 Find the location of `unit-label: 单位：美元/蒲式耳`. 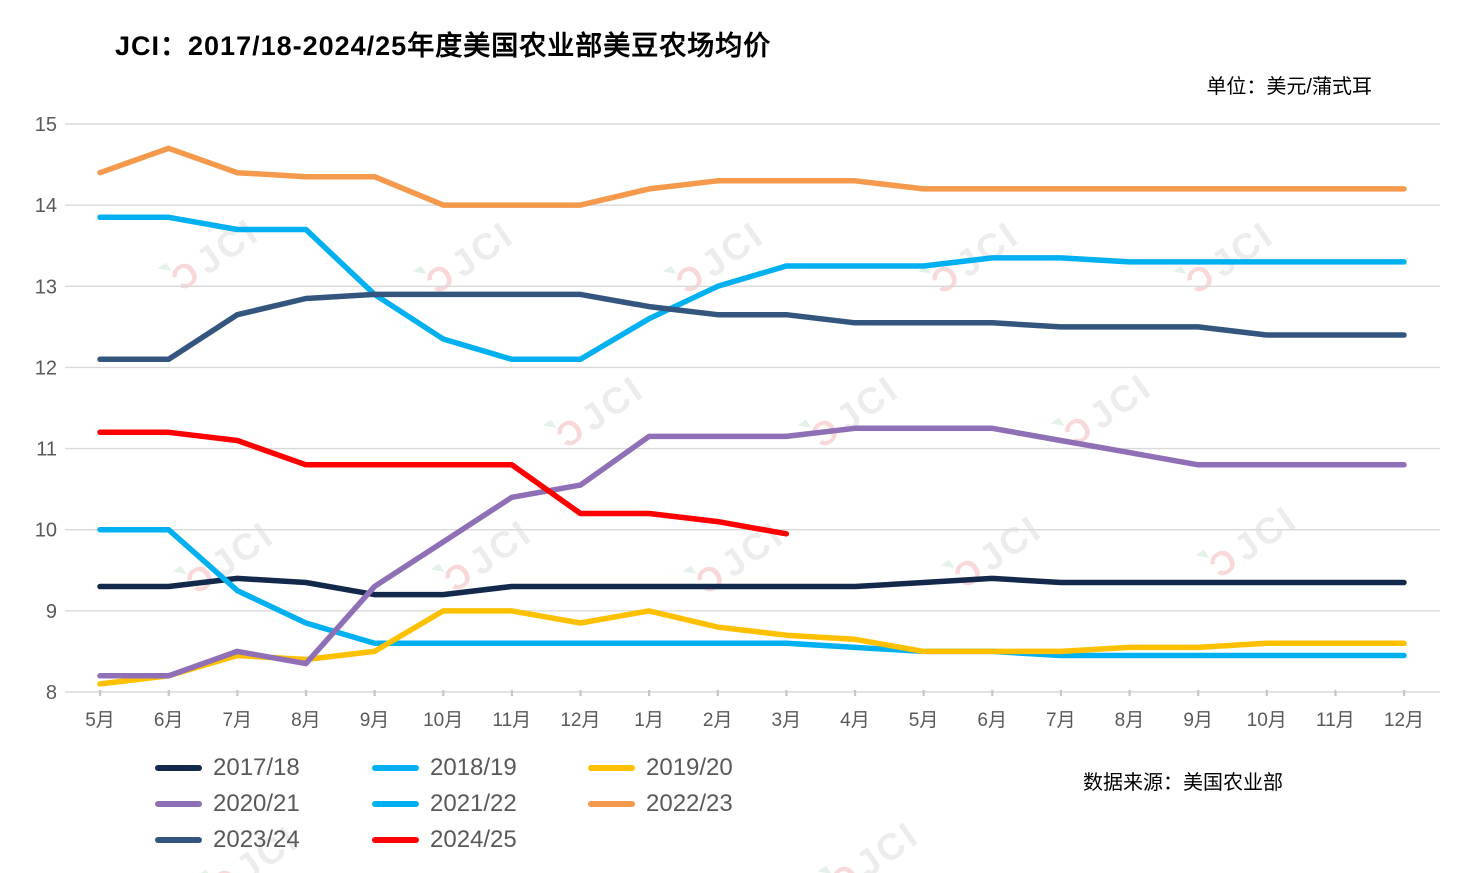

unit-label: 单位：美元/蒲式耳 is located at coordinates (1289, 87).